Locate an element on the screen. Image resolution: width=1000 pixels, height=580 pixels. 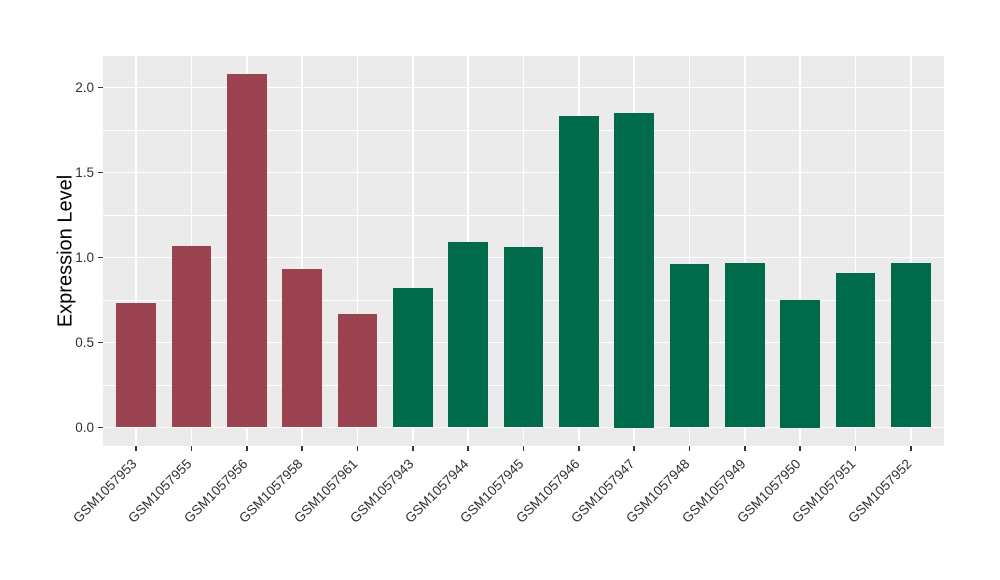
y-tick-label-2: 2.0 is located at coordinates (84, 87).